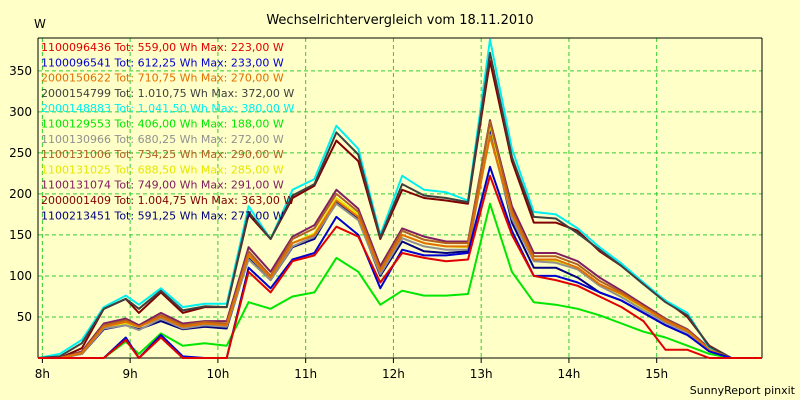  I want to click on x-tick-label-5: 13h, so click(481, 374).